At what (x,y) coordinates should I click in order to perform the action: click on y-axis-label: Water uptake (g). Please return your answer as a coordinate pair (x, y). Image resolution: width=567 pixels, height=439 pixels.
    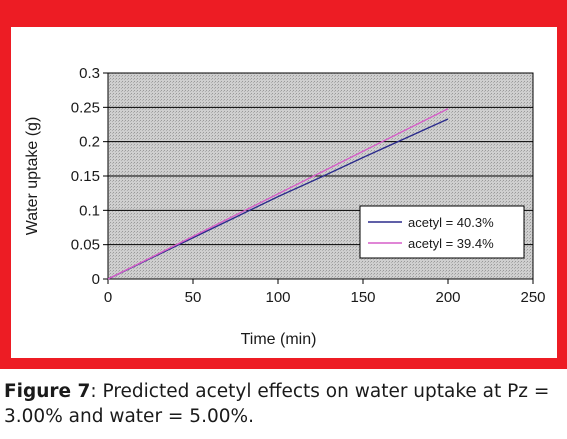
    Looking at the image, I should click on (32, 176).